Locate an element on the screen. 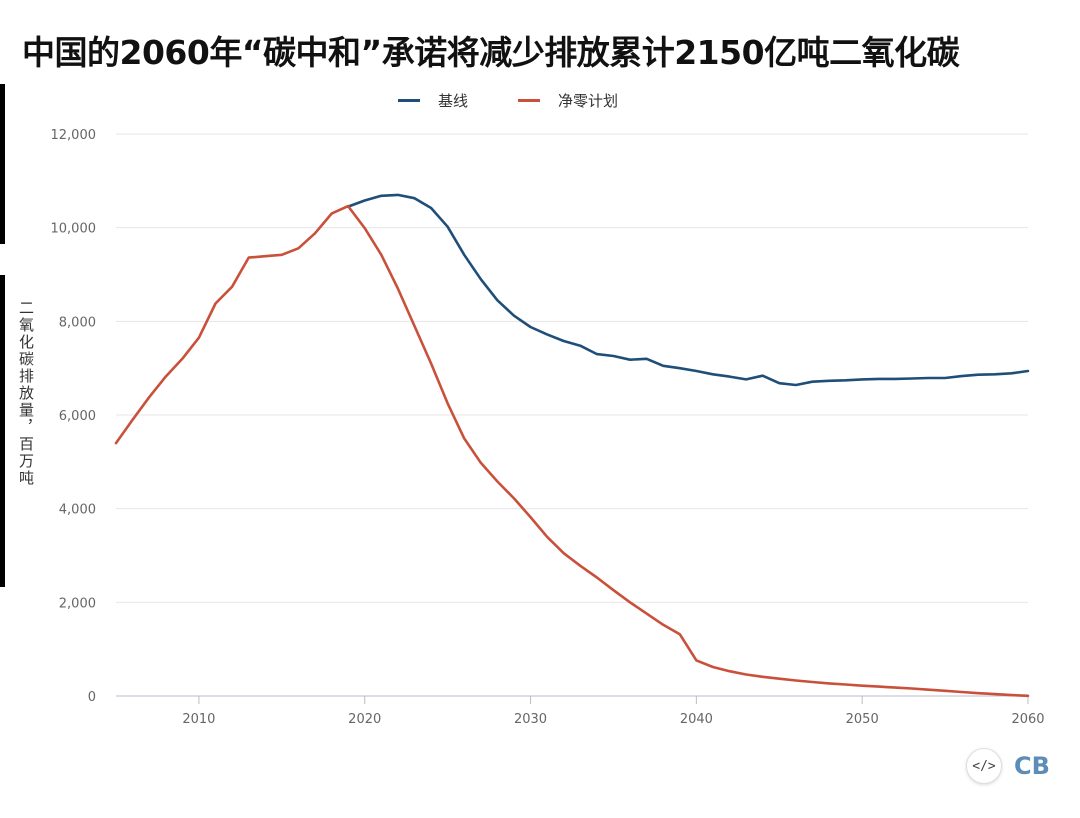 The image size is (1080, 818). y-tick-label: 12,000 is located at coordinates (74, 135).